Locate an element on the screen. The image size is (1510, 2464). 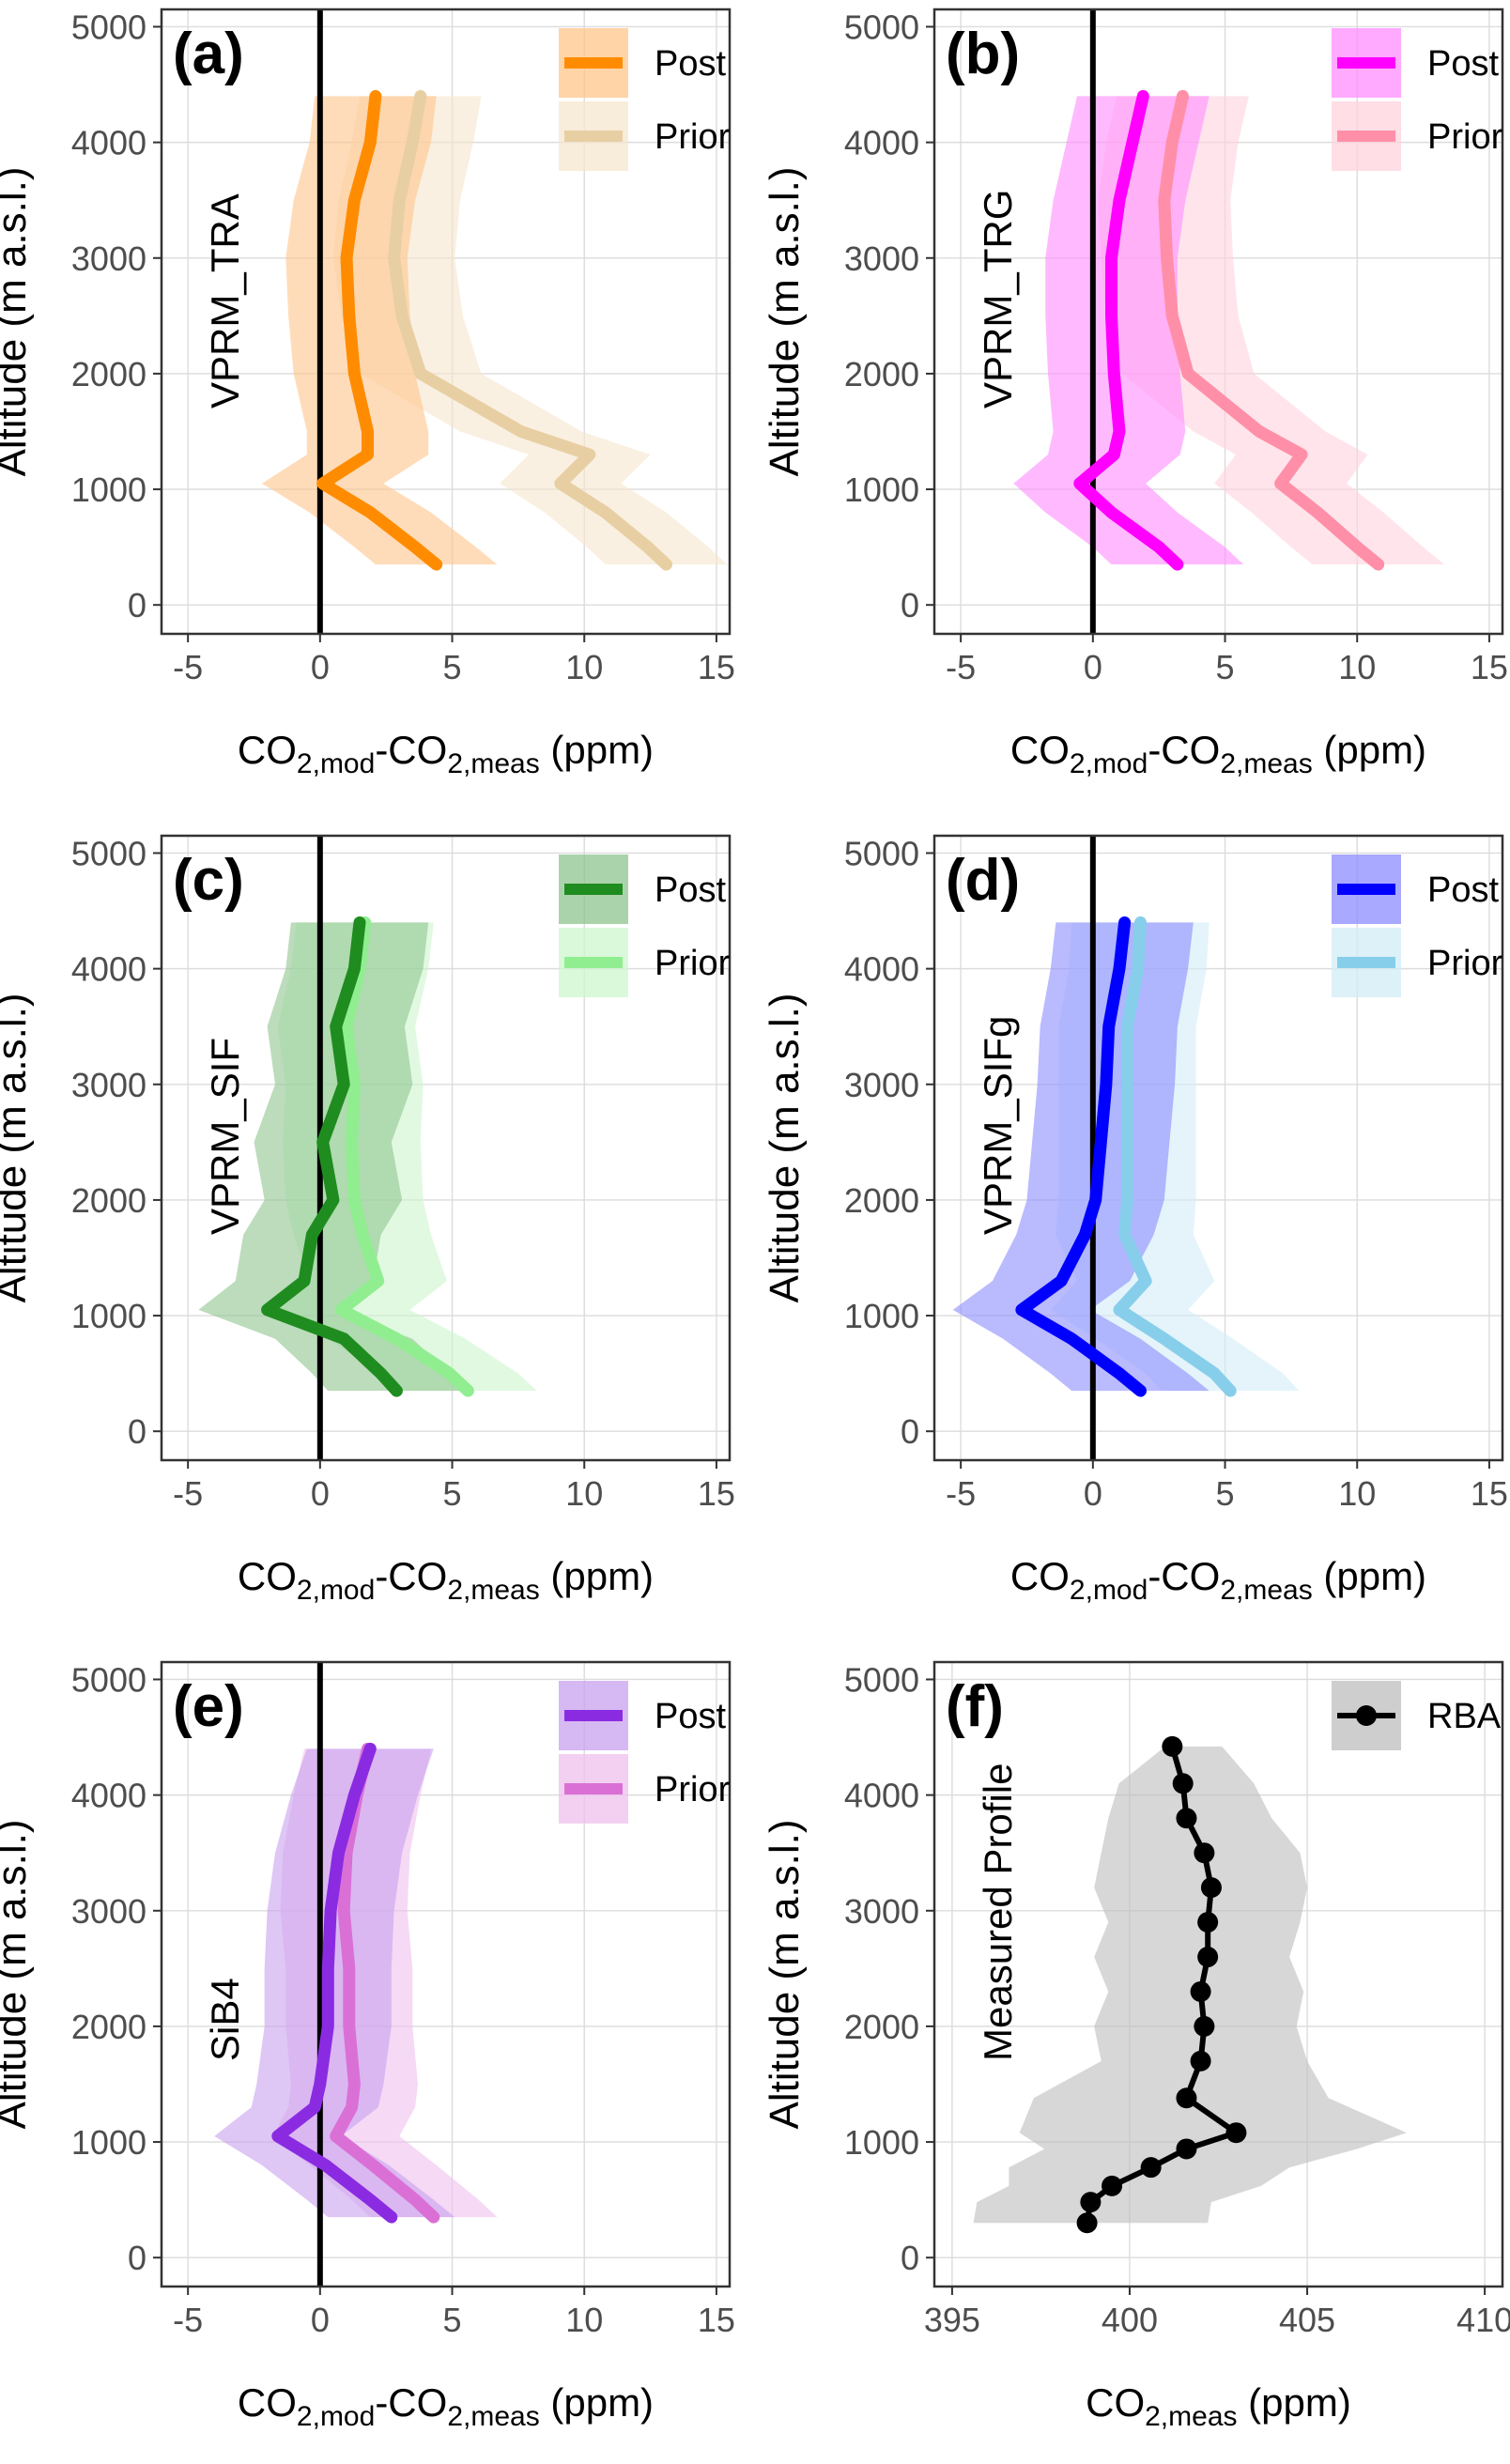
y-tick-label: 4000 is located at coordinates (109, 1796).